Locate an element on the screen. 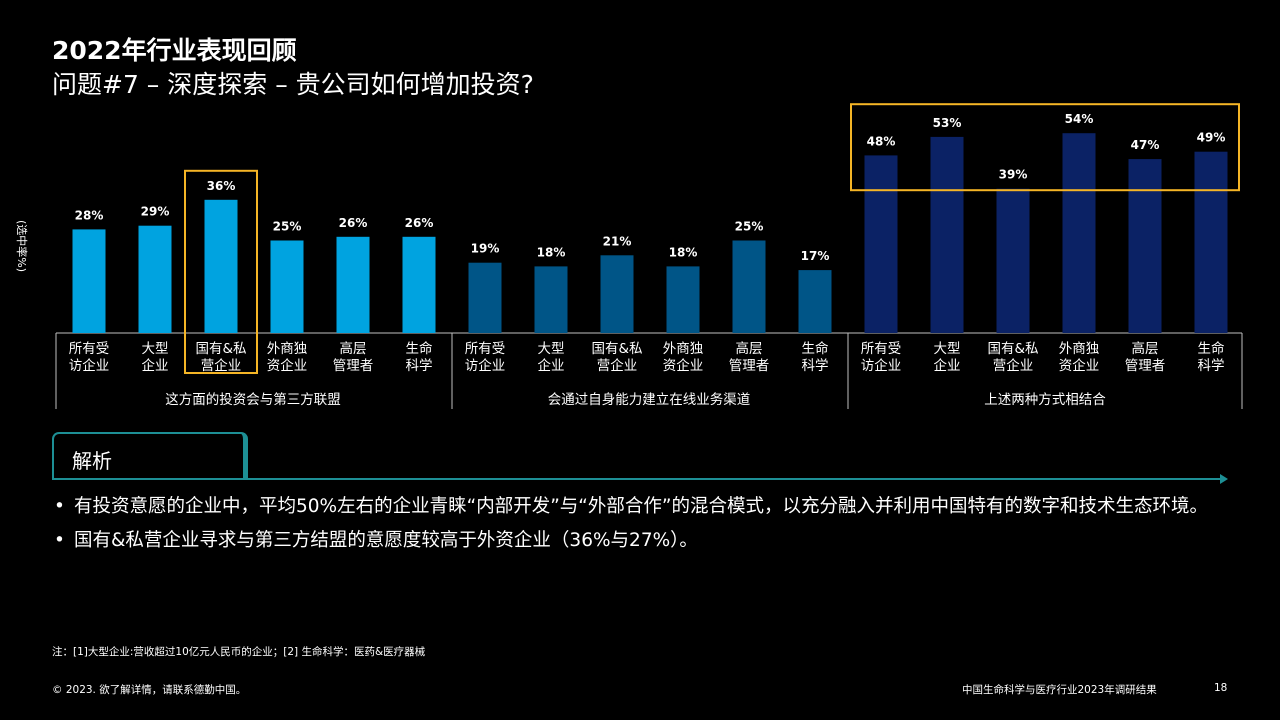 This screenshot has height=720, width=1280. bar-value-label: 53% is located at coordinates (947, 123).